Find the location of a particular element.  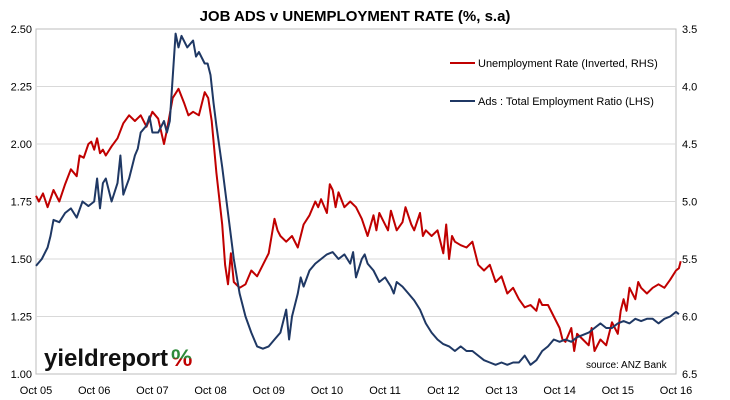

chart-title: JOB ADS v UNEMPLOYMENT RATE (%, s.a) is located at coordinates (355, 16).